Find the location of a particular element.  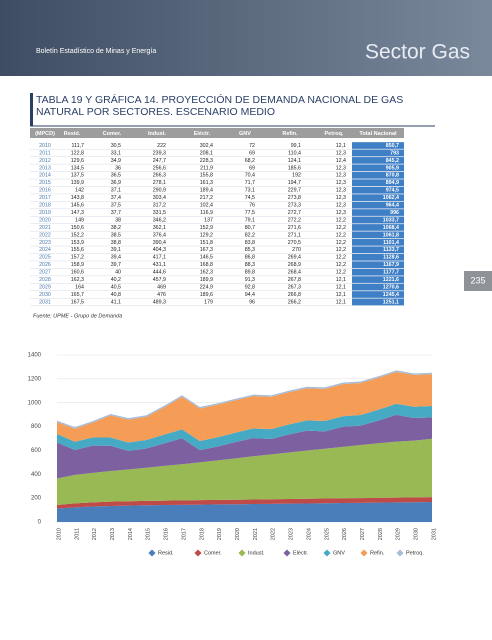

row-year: 2030 is located at coordinates (45, 295).